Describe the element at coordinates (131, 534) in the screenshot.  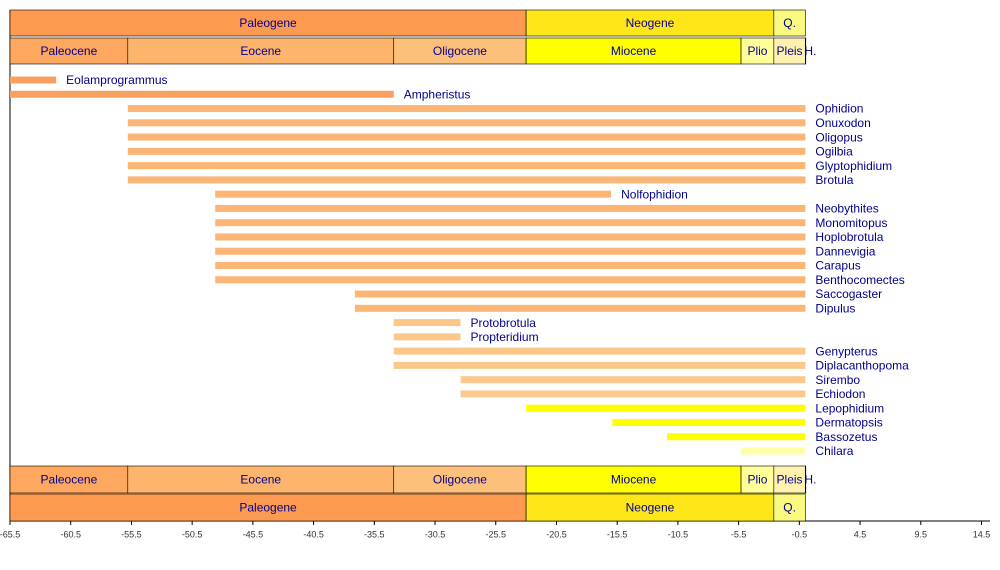
I see `x-tick-label: -55.5` at that location.